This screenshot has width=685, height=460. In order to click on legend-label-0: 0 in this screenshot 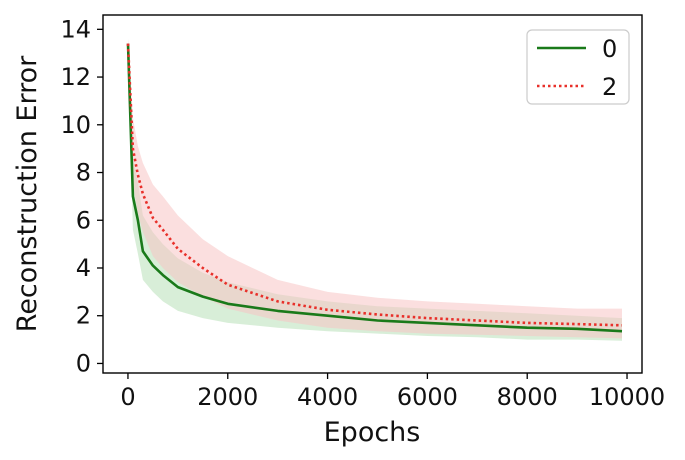, I will do `click(609, 49)`.